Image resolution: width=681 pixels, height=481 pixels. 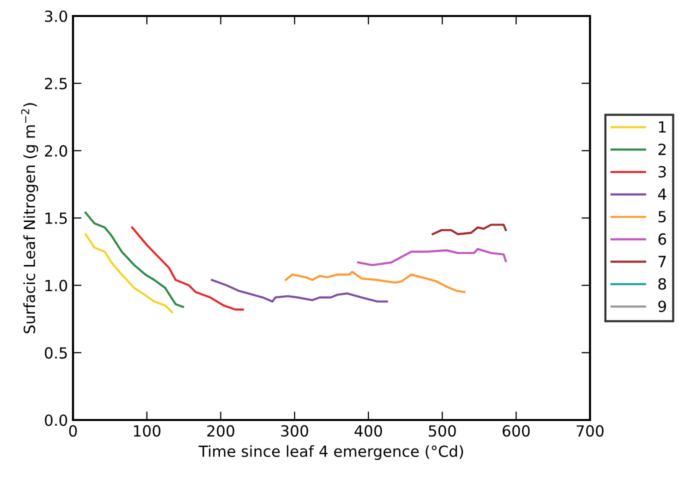 What do you see at coordinates (147, 431) in the screenshot?
I see `x-tick-label: 100` at bounding box center [147, 431].